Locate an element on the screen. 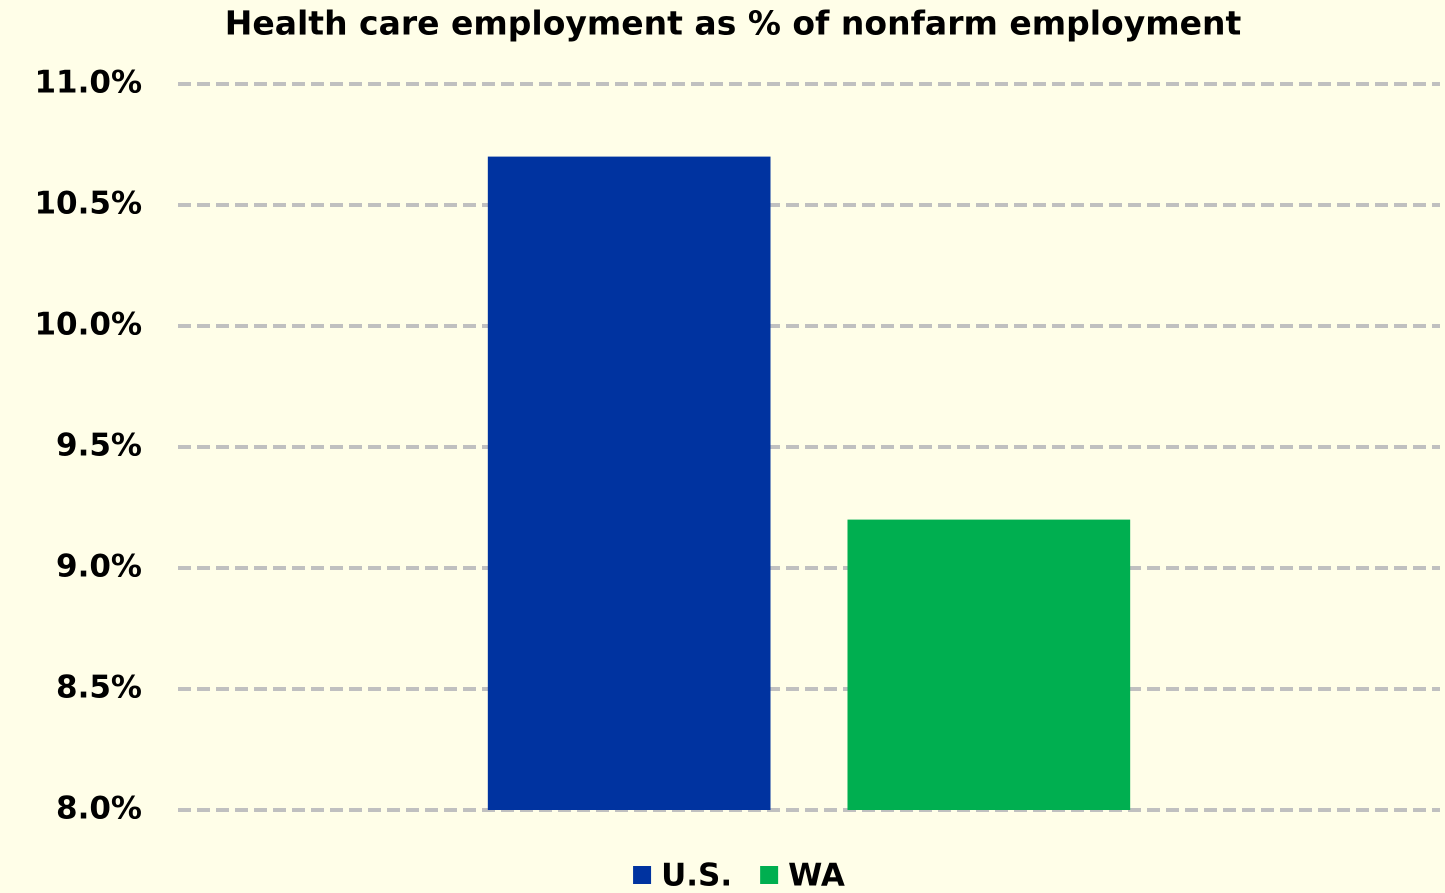 This screenshot has width=1445, height=893. y-tick-label: 9.5% is located at coordinates (99, 446).